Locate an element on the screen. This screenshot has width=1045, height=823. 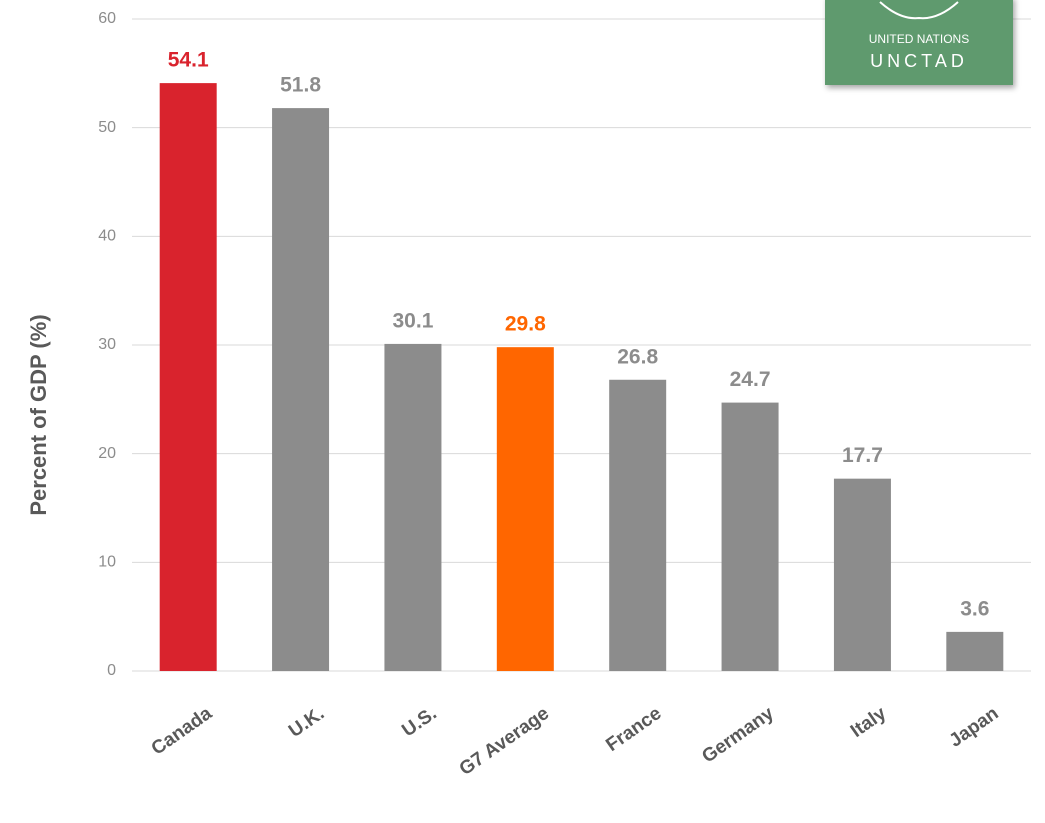
y-tick-label: 40 is located at coordinates (107, 236).